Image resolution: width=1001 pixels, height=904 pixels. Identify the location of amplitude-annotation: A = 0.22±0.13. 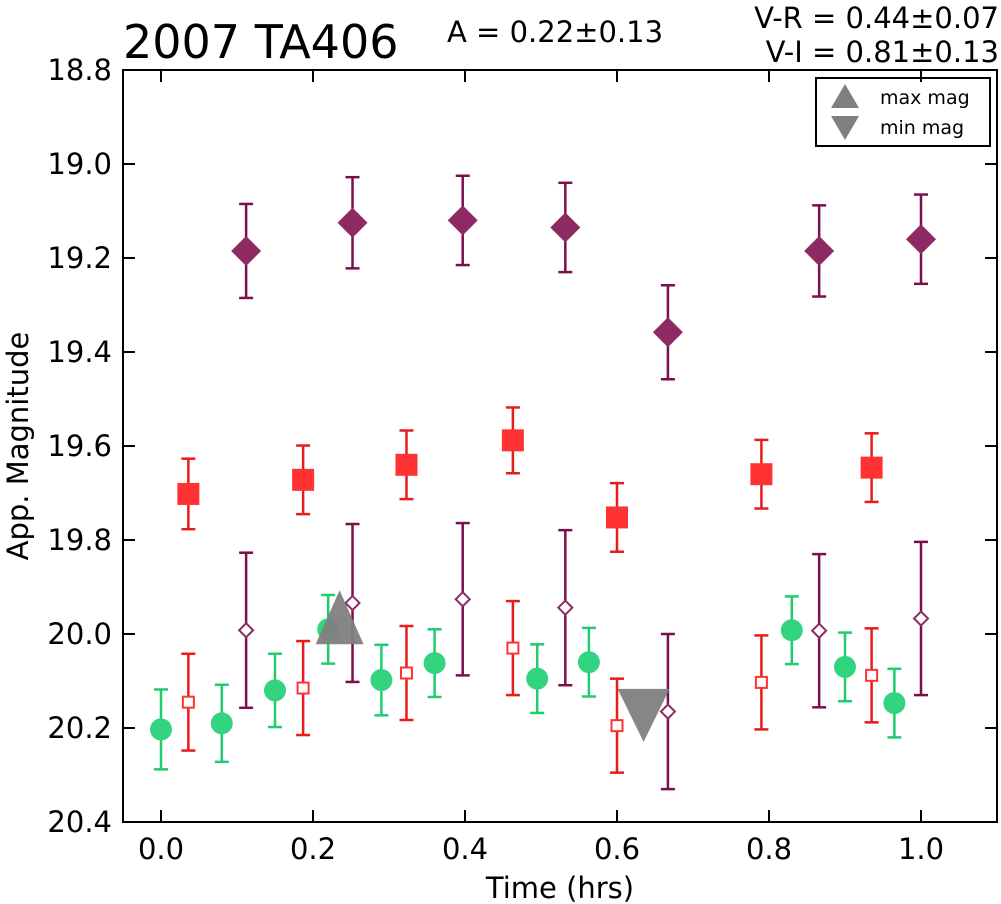
(555, 32).